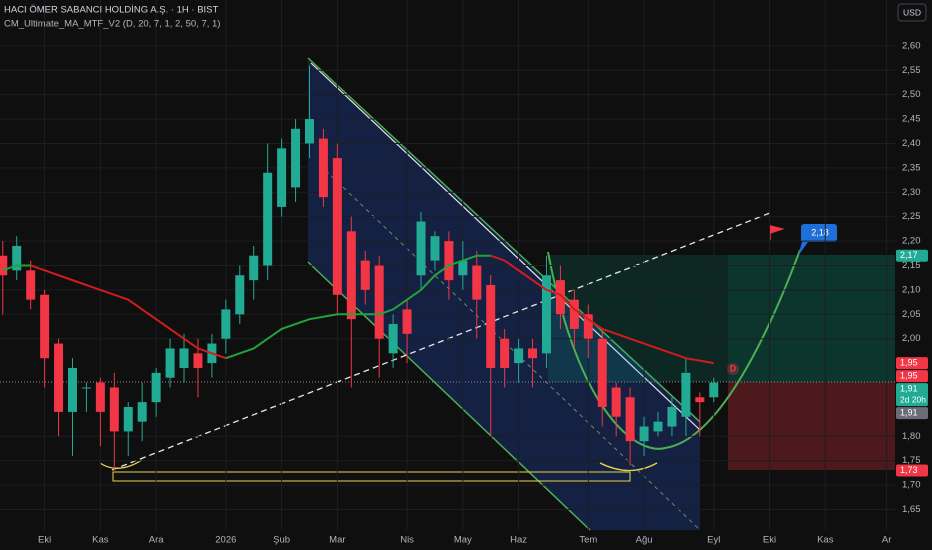 The image size is (932, 550). I want to click on y-tick-label: 2,25, so click(911, 216).